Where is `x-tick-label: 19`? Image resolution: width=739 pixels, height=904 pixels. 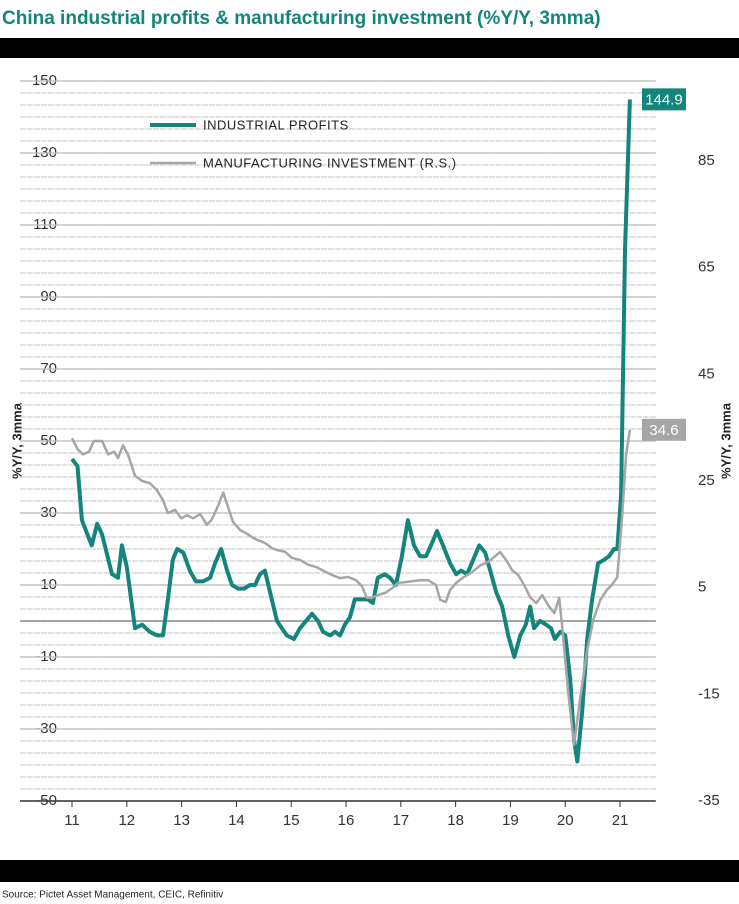
x-tick-label: 19 is located at coordinates (510, 820).